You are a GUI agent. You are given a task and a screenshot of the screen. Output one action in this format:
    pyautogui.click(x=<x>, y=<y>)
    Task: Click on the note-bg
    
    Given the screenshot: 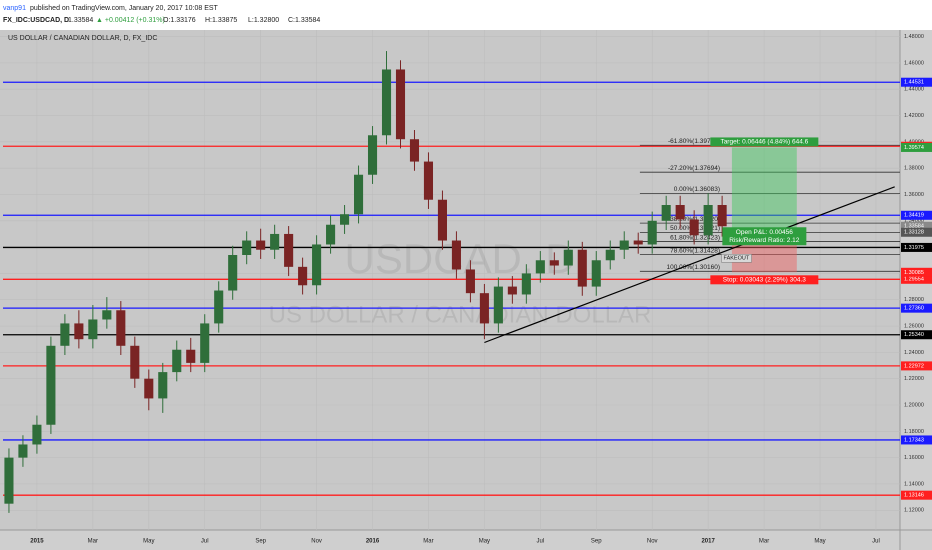 What is the action you would take?
    pyautogui.click(x=736, y=258)
    